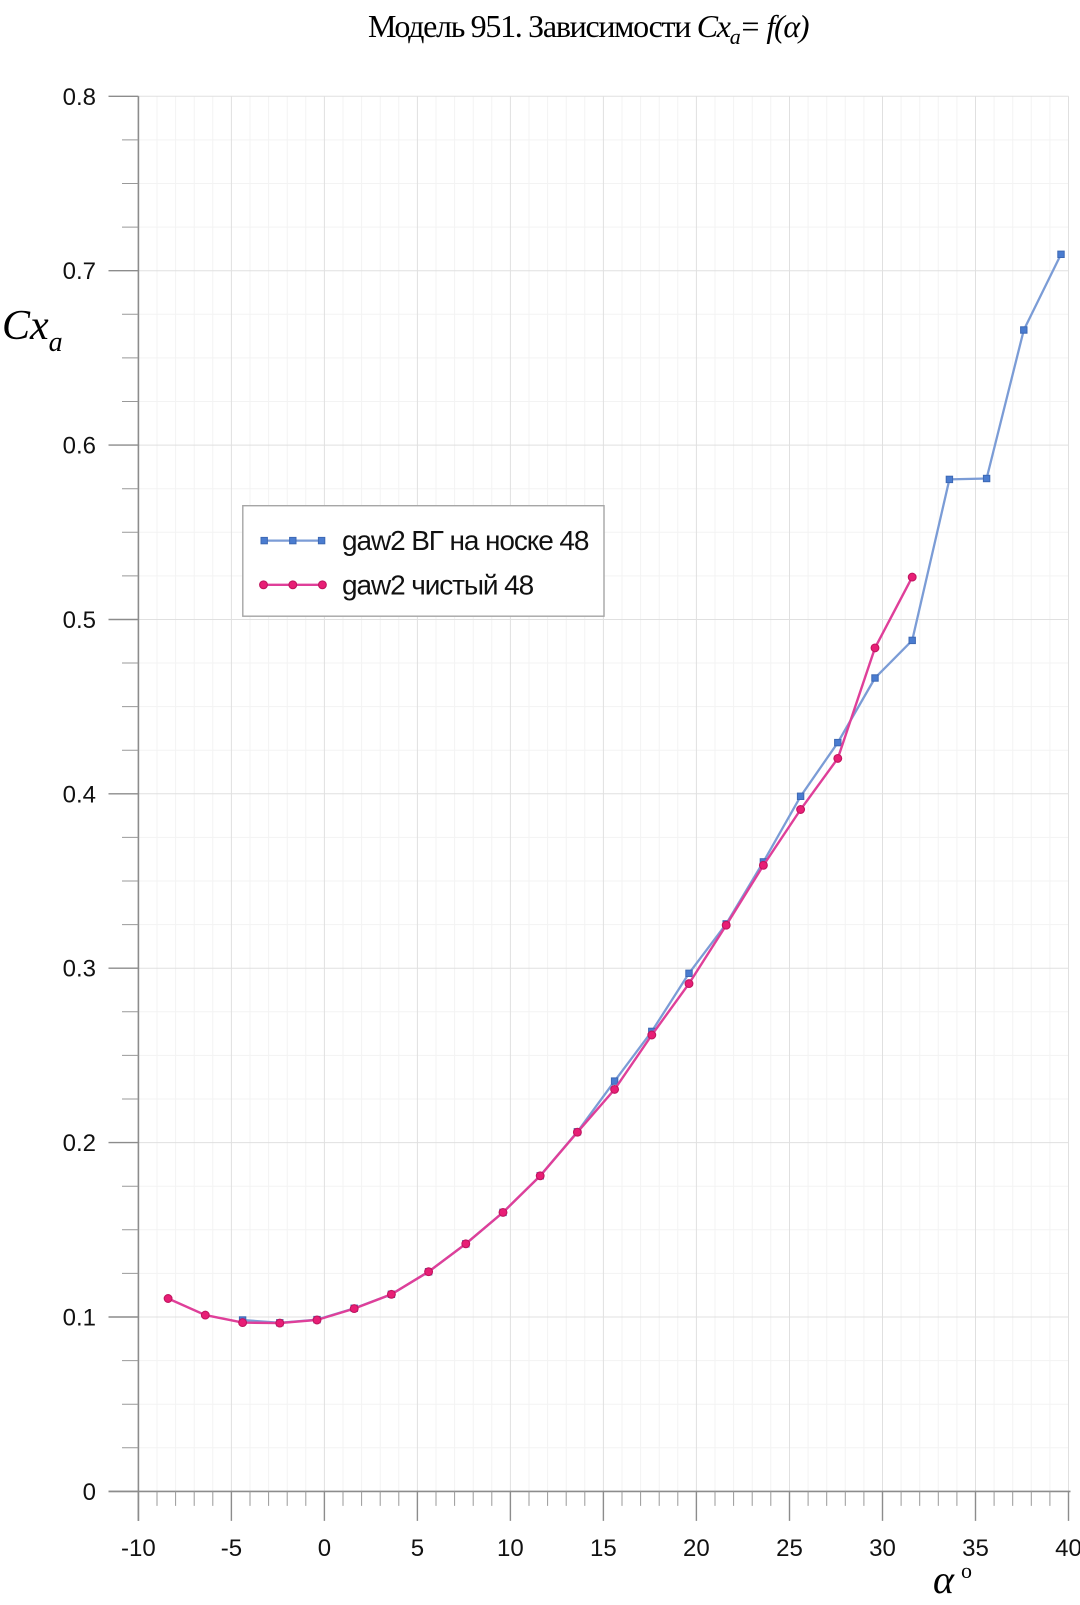 This screenshot has width=1080, height=1605. What do you see at coordinates (32, 330) in the screenshot?
I see `svg-text: Cxa` at bounding box center [32, 330].